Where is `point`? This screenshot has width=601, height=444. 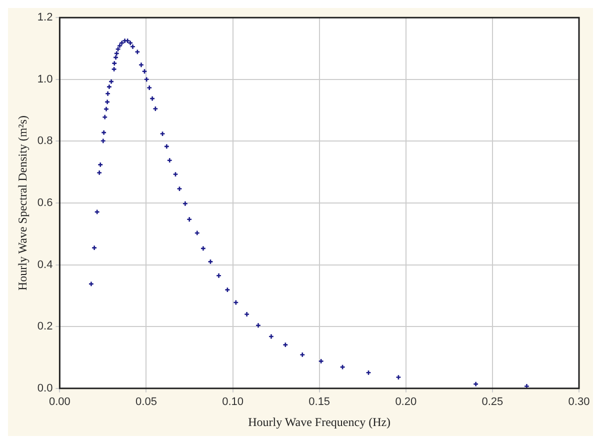 point is located at coordinates (103, 141).